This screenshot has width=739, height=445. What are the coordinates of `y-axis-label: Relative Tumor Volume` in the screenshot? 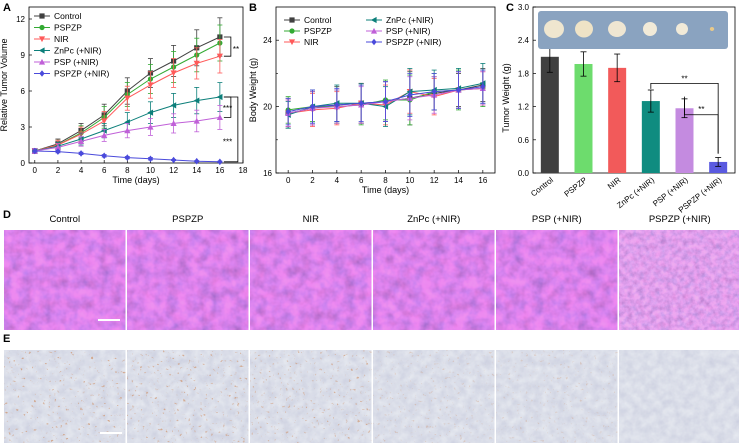 It's located at (4, 84).